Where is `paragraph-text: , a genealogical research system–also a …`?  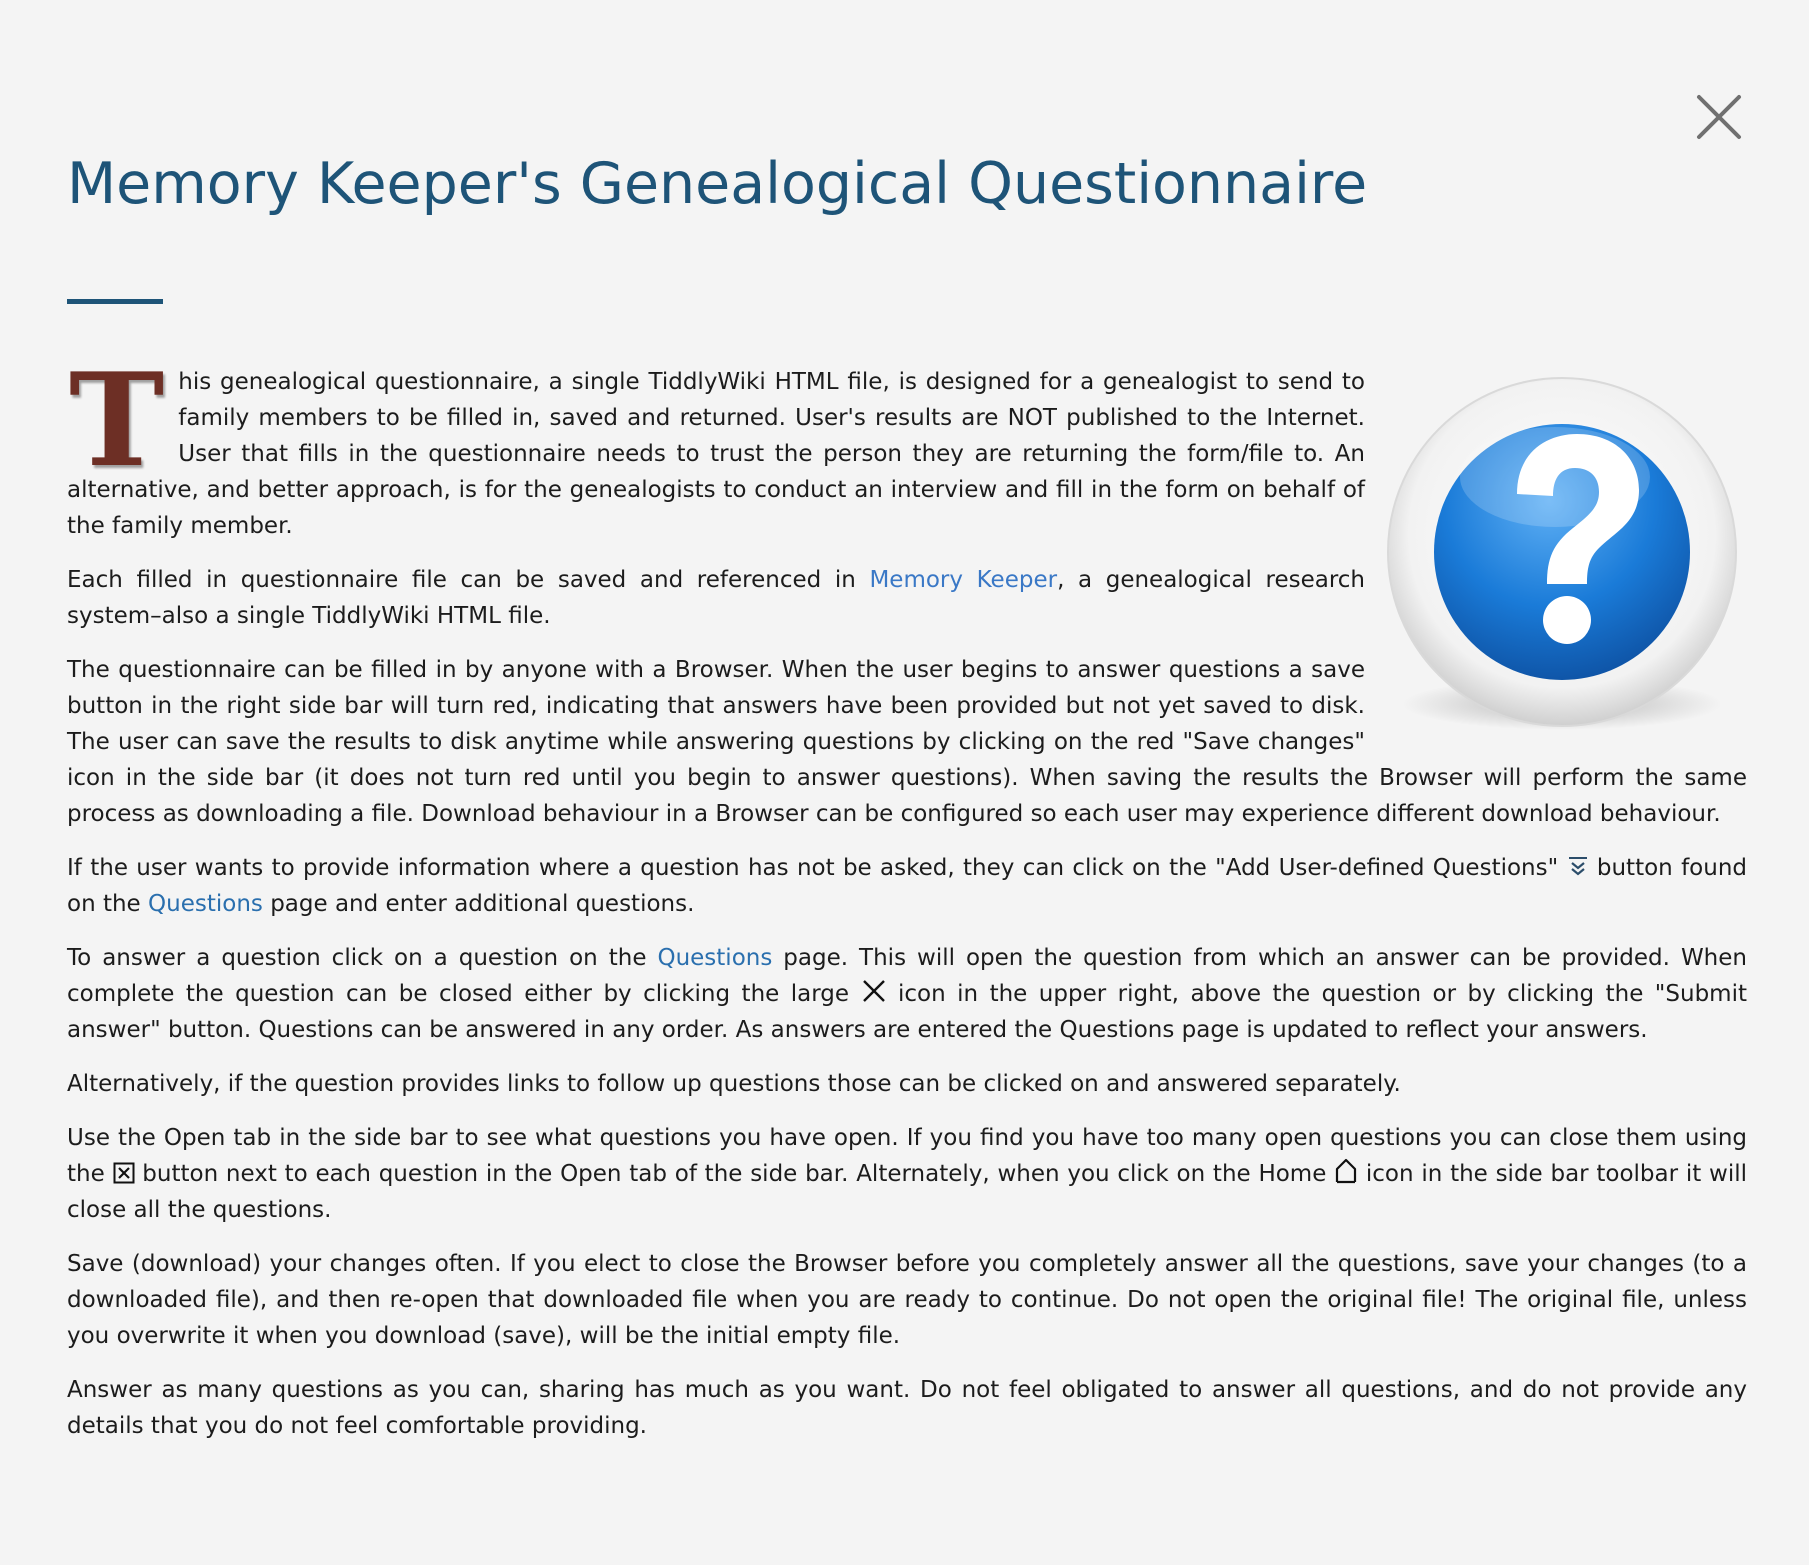 paragraph-text: , a genealogical research system–also a … is located at coordinates (716, 598).